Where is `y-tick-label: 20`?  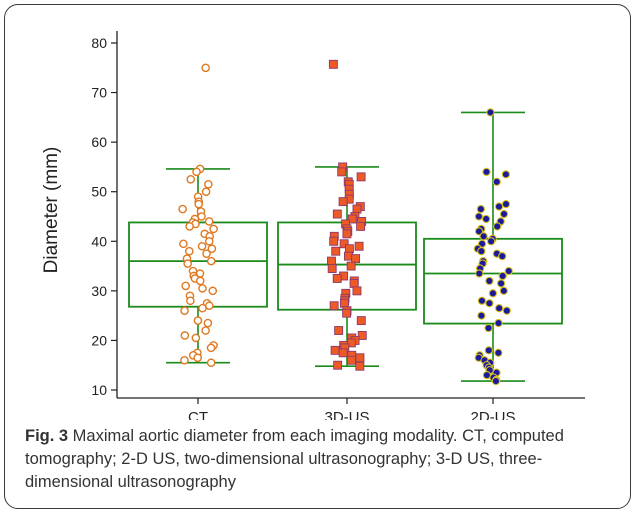
y-tick-label: 20 is located at coordinates (99, 340).